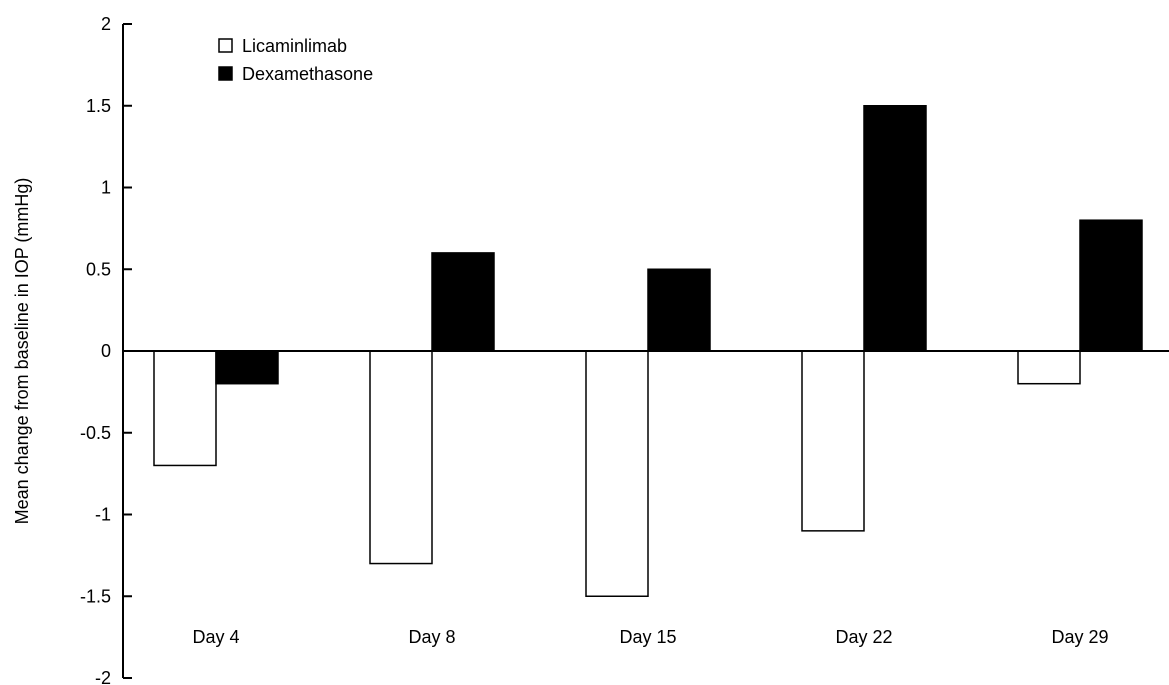 The image size is (1169, 685). Describe the element at coordinates (295, 60) in the screenshot. I see `legend: Licaminlimab Dexamethasone` at that location.